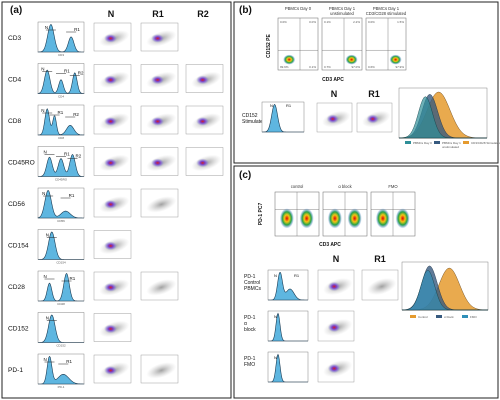 Image resolution: width=500 pixels, height=400 pixels. I want to click on histogram-cd4: N R1 R2 CD4, so click(61, 81).